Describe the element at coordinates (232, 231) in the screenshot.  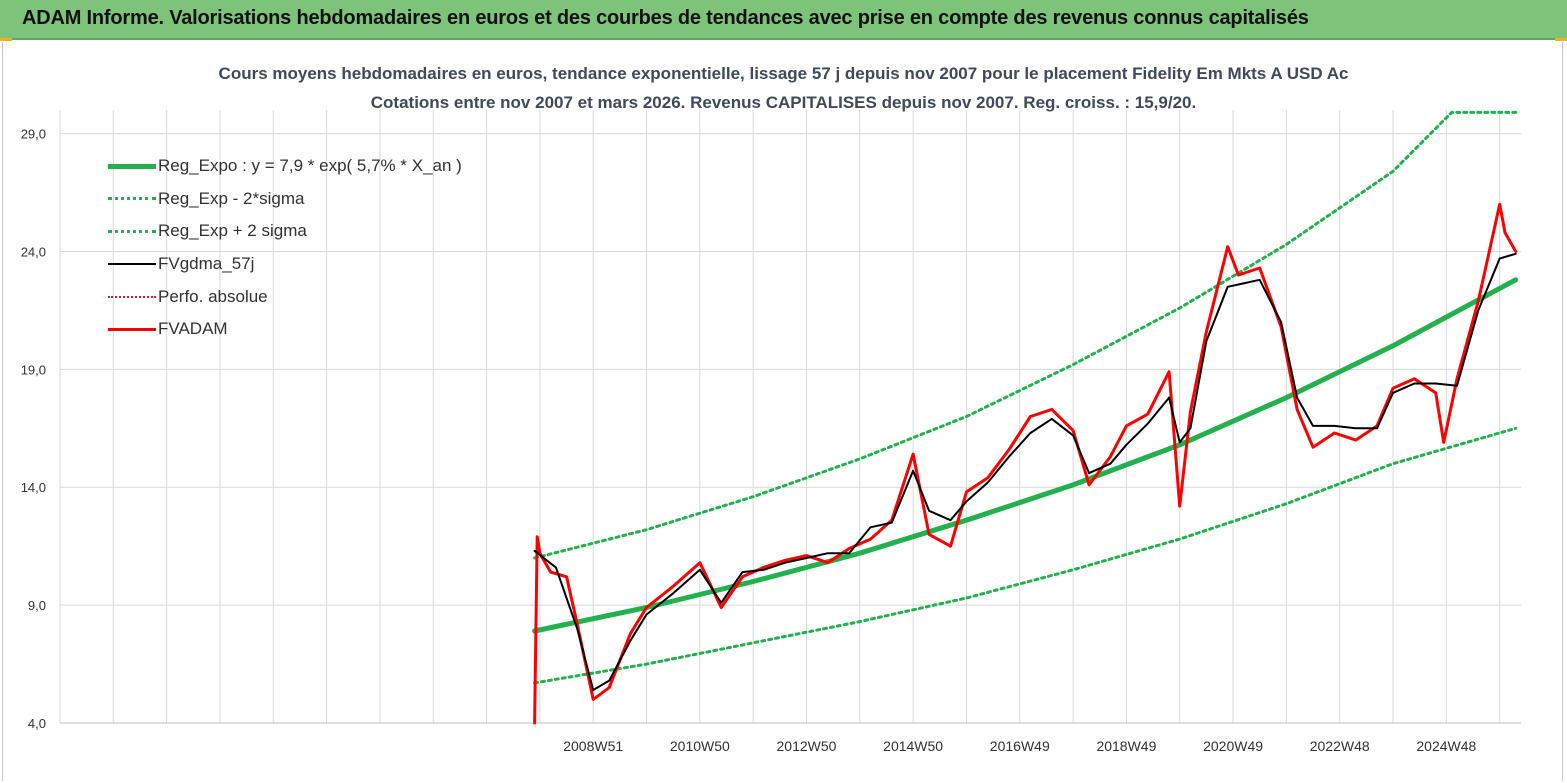
I see `legend-label: Reg_Exp + 2 sigma` at that location.